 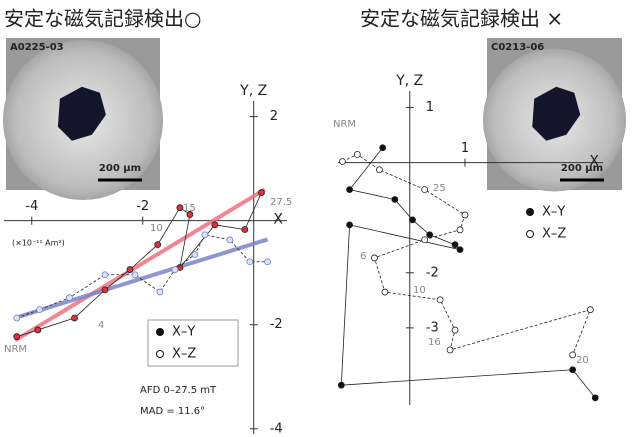 I want to click on x-tick-label: 1, so click(x=465, y=148).